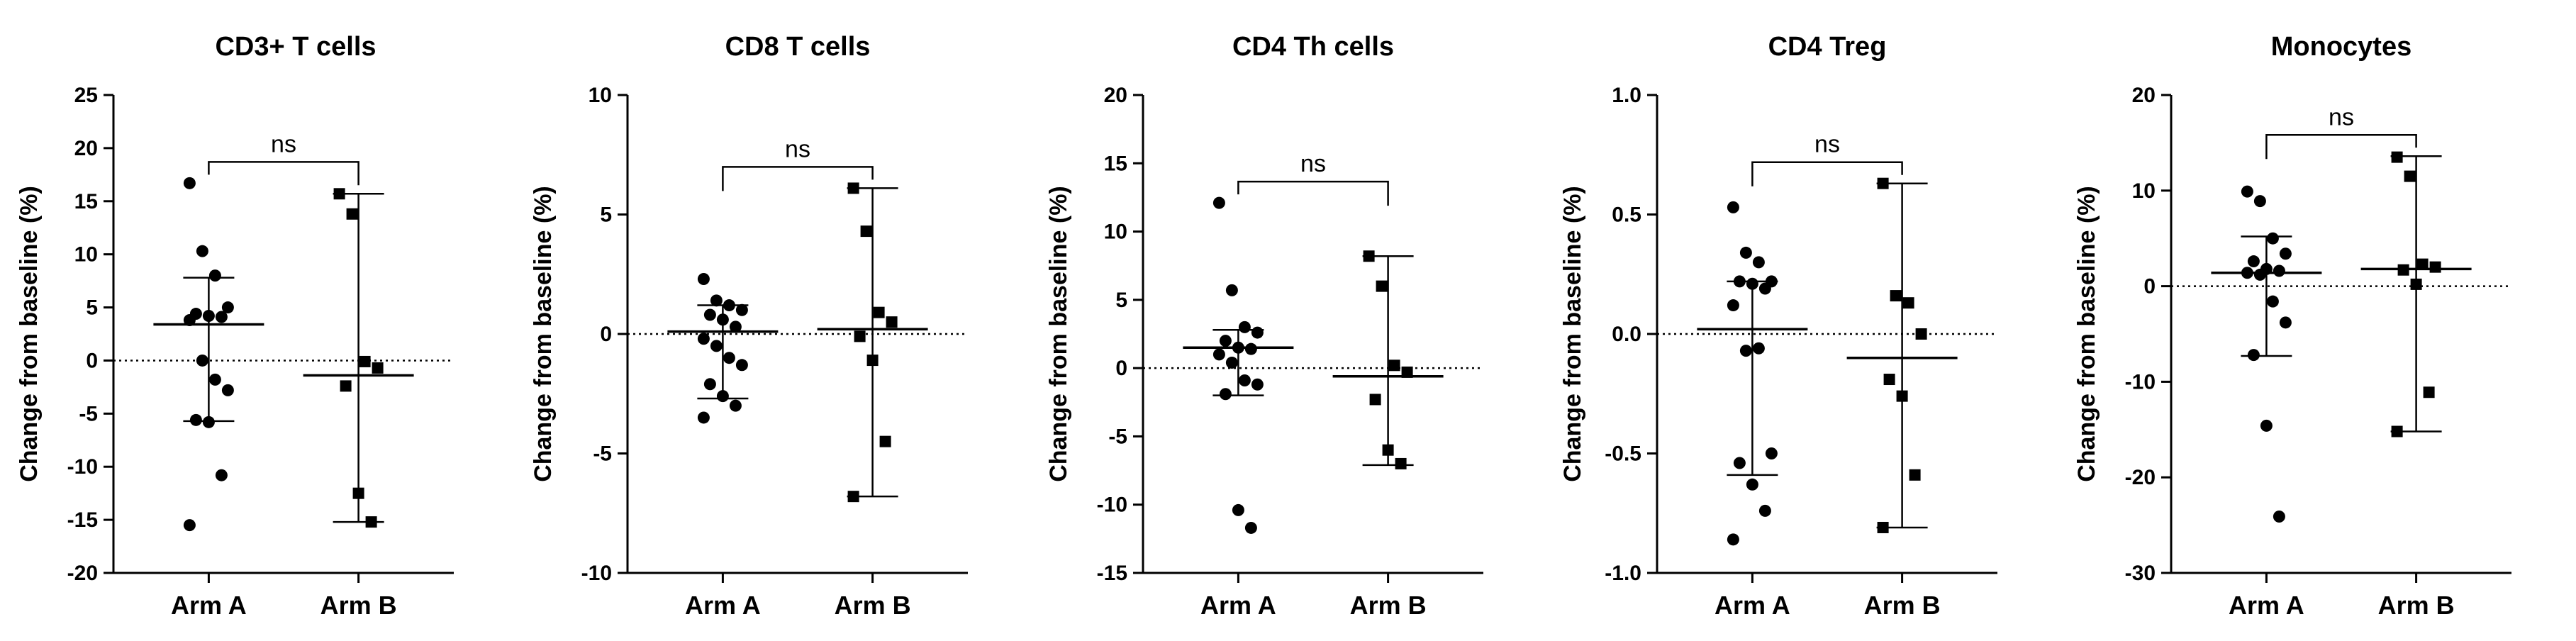 This screenshot has height=641, width=2576. I want to click on chart-title: CD3+ T cells, so click(295, 47).